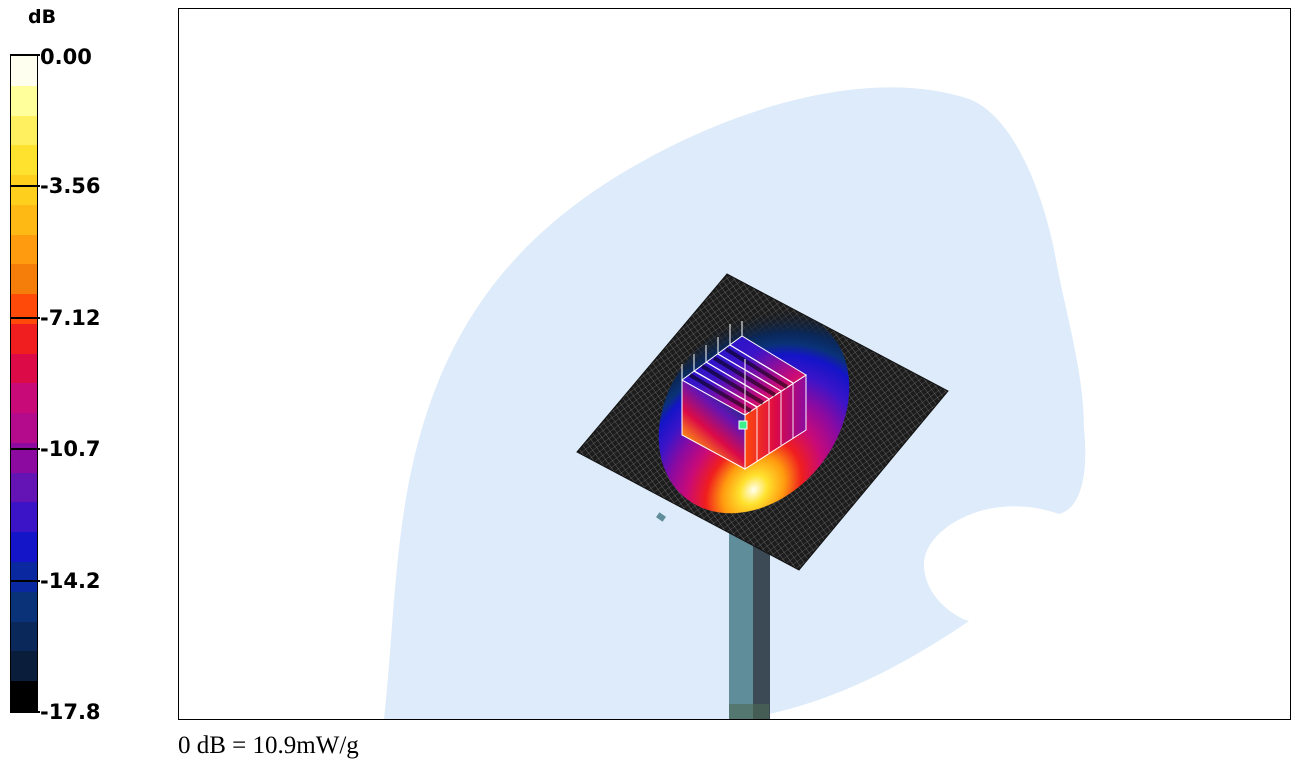 The height and width of the screenshot is (767, 1295). Describe the element at coordinates (713, 615) in the screenshot. I see `phantom-stand` at that location.